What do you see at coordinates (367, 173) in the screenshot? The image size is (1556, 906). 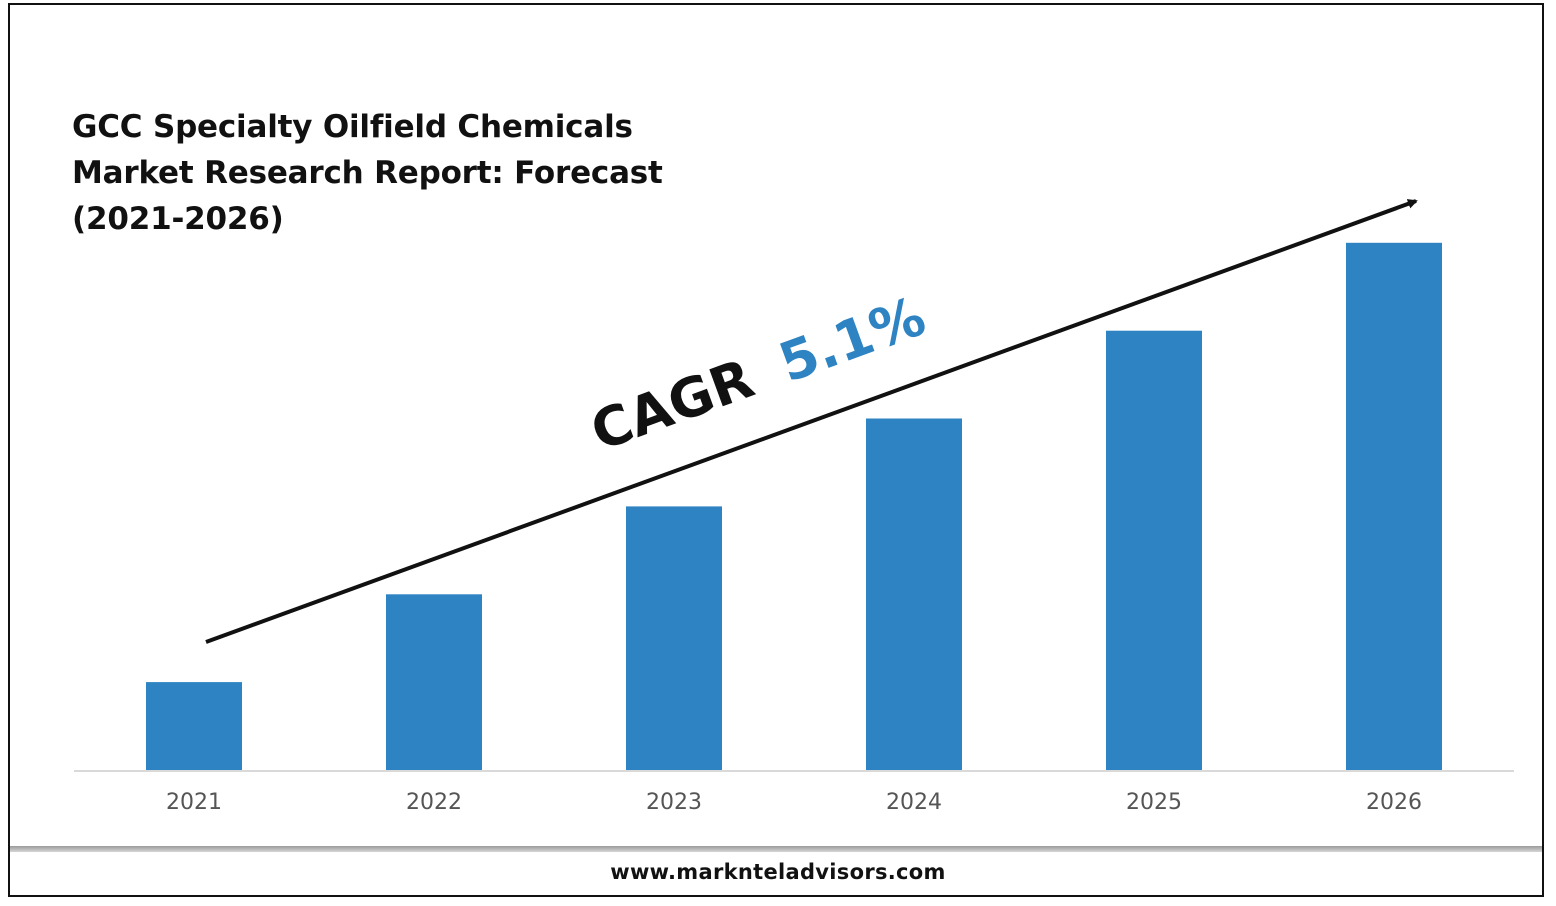 I see `chart-title-line-2: Market Research Report: Forecast` at bounding box center [367, 173].